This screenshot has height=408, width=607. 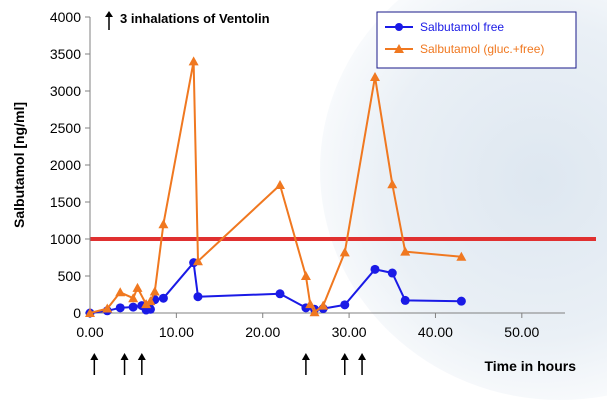 I want to click on annotation-text: 3 inhalations of Ventolin, so click(x=195, y=18).